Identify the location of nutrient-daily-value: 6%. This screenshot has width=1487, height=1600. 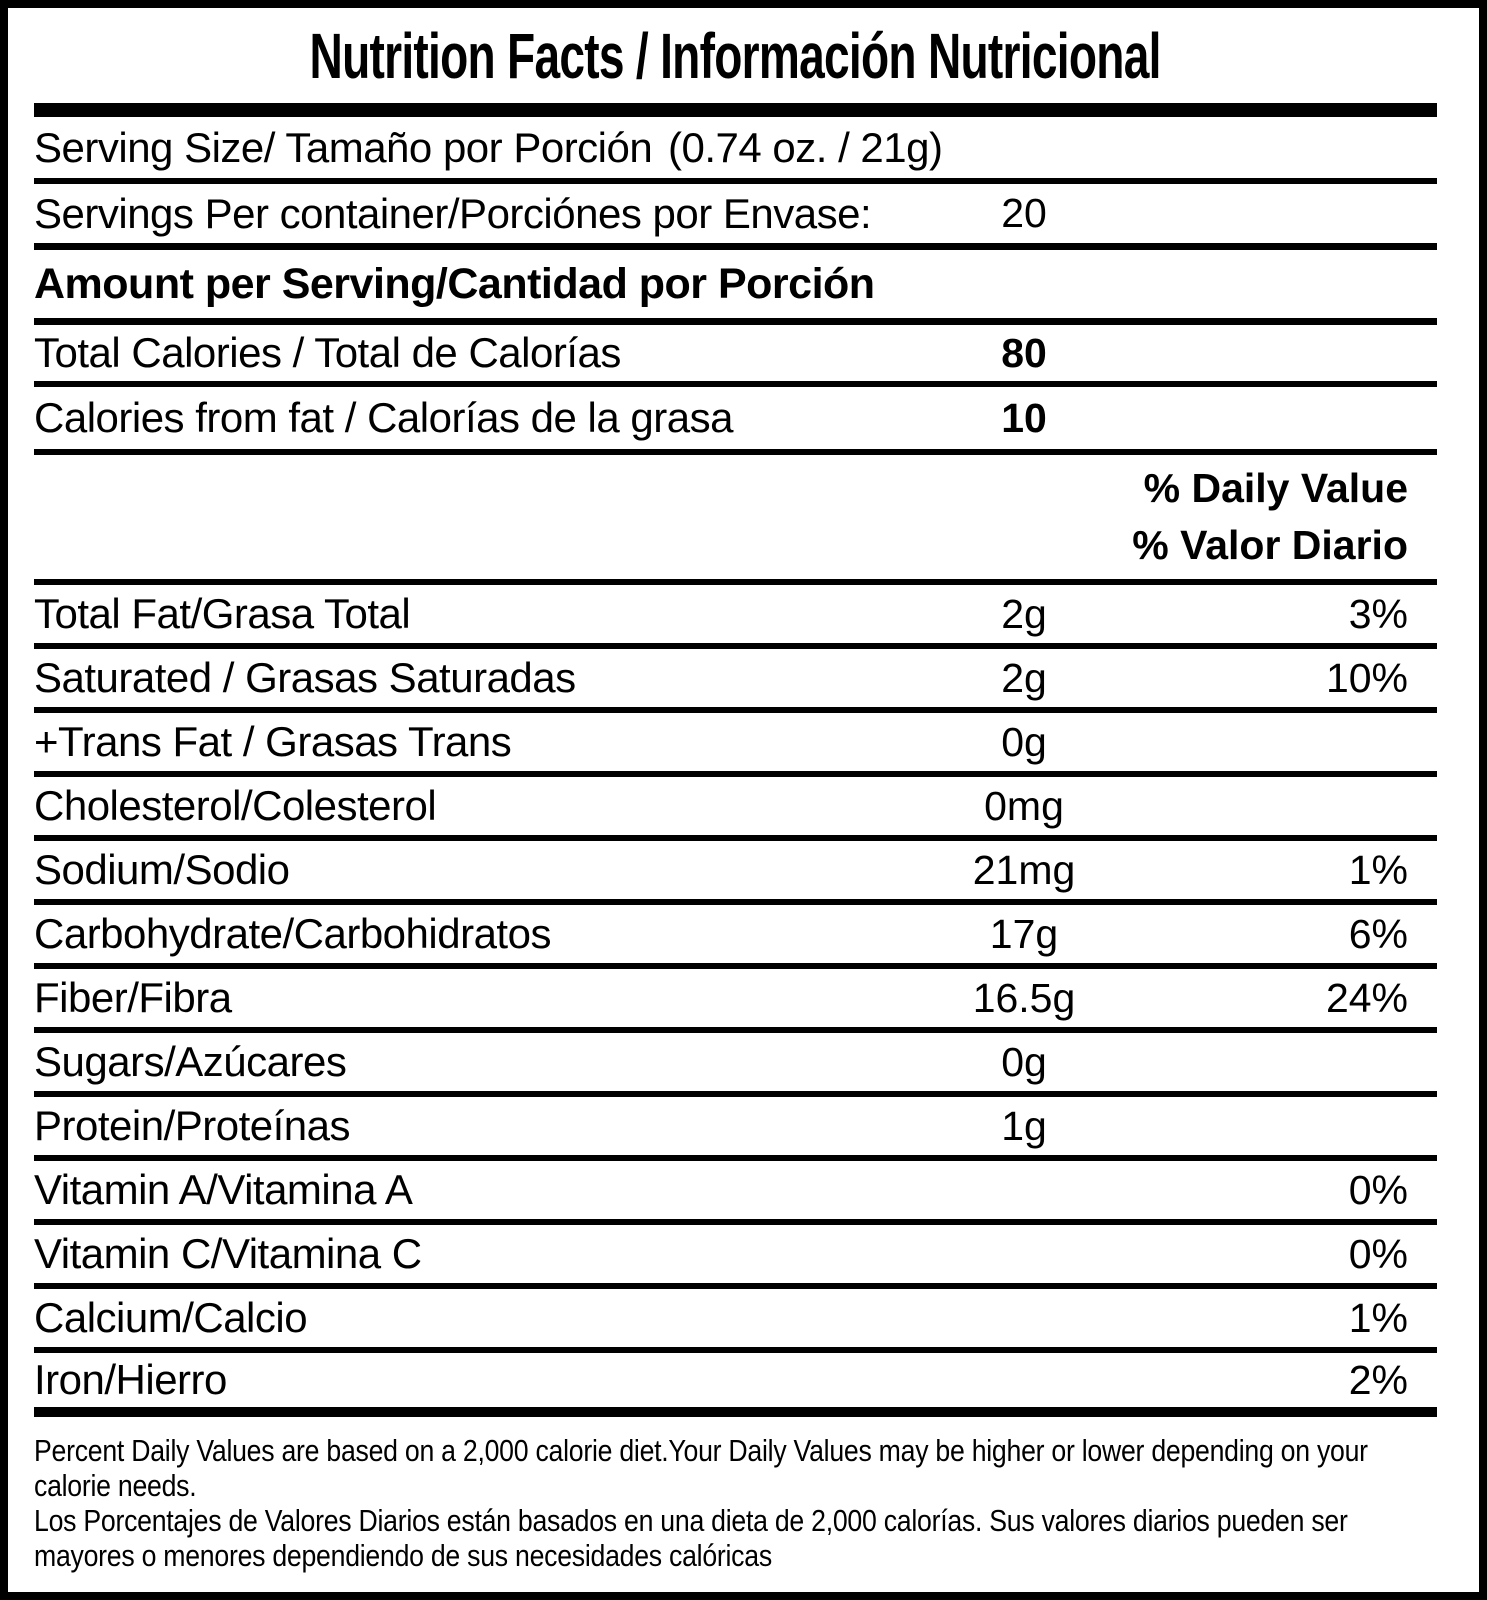
(1378, 933).